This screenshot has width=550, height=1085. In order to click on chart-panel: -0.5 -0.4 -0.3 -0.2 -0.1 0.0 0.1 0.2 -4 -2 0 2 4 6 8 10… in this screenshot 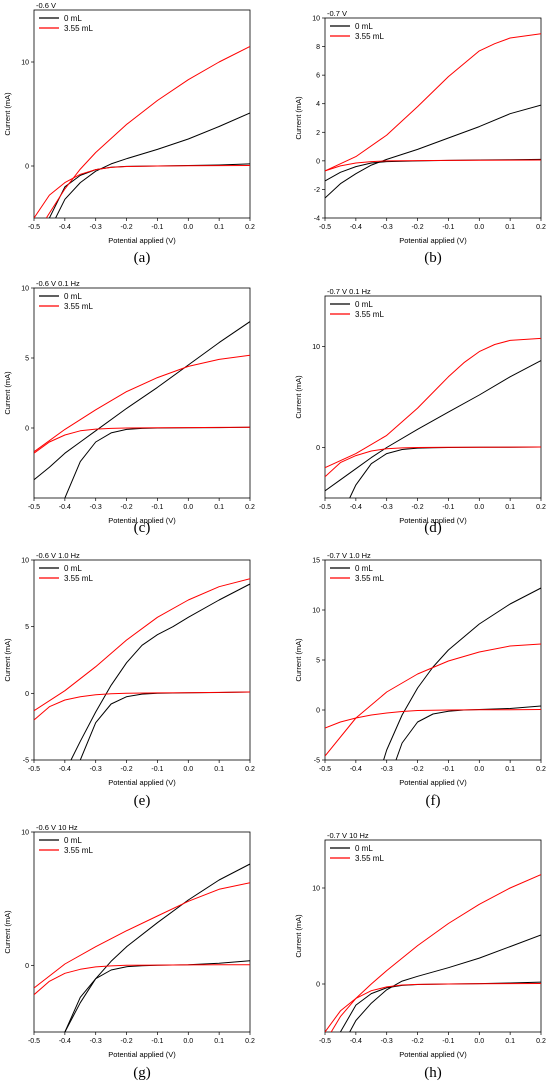, I will do `click(420, 137)`.